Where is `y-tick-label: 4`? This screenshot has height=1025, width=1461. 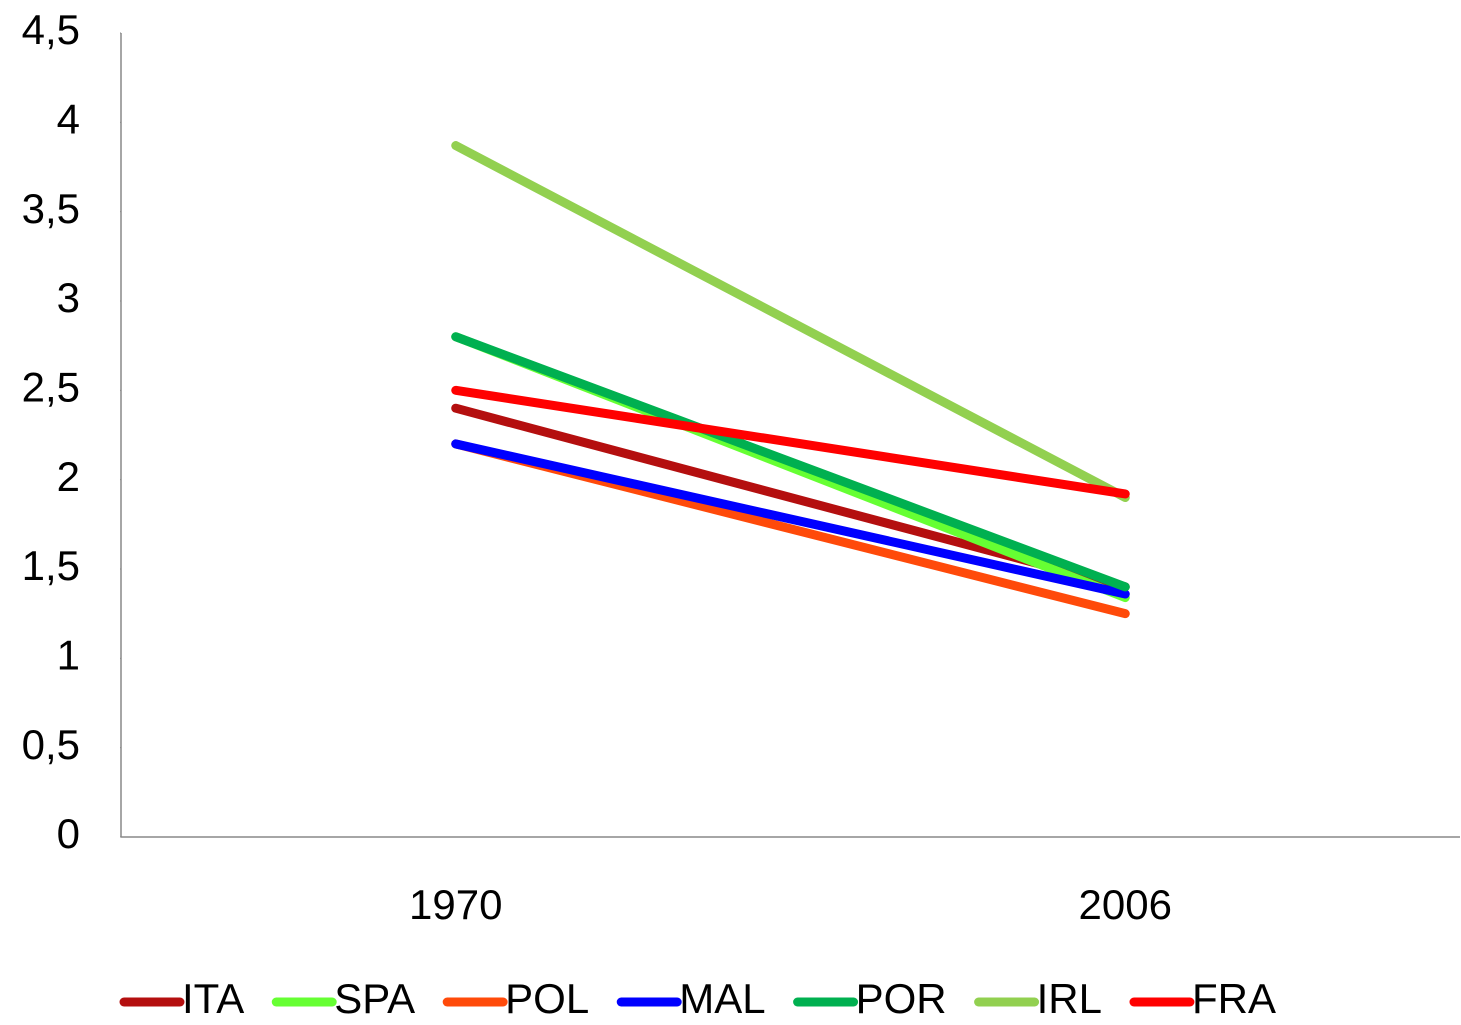
y-tick-label: 4 is located at coordinates (68, 118).